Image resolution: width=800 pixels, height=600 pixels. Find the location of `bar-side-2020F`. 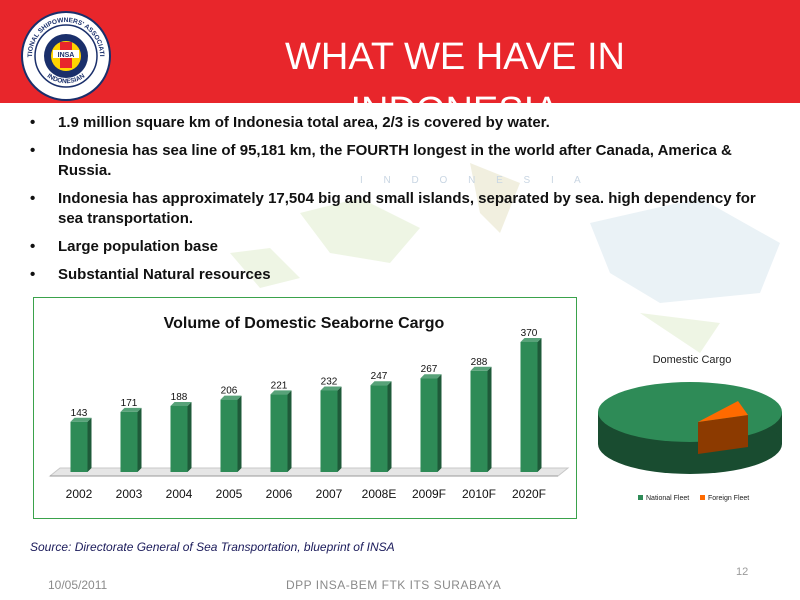

bar-side-2020F is located at coordinates (539, 405).